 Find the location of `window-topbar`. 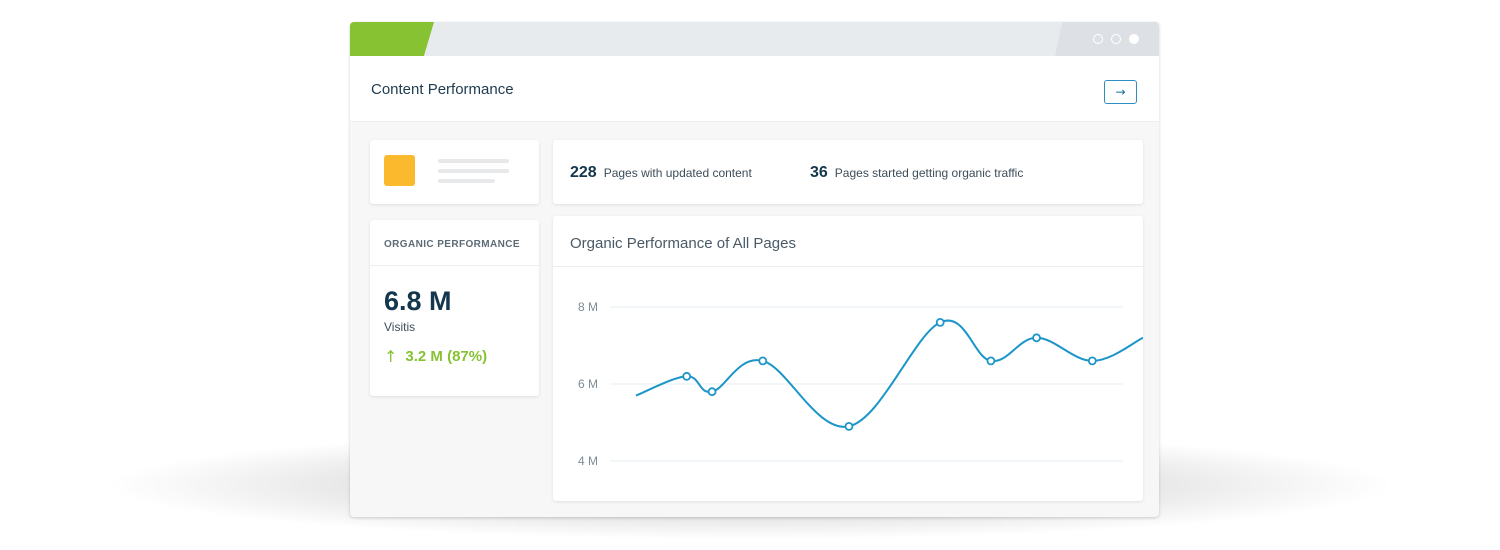

window-topbar is located at coordinates (754, 39).